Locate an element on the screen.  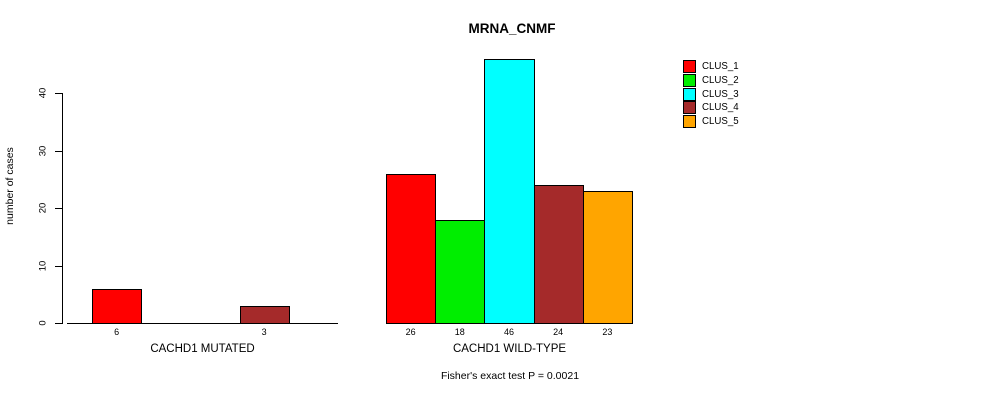
legend-label: CLUS_3 is located at coordinates (720, 94).